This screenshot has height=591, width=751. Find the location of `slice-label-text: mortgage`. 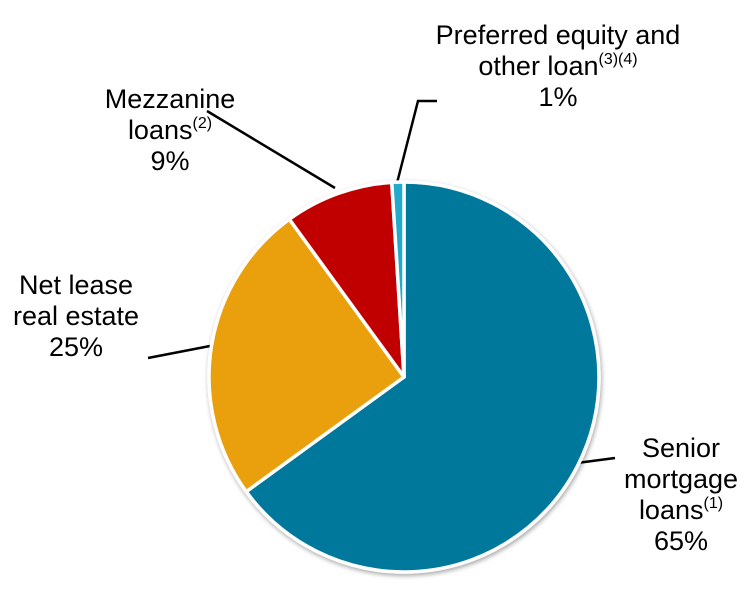

slice-label-text: mortgage is located at coordinates (681, 479).